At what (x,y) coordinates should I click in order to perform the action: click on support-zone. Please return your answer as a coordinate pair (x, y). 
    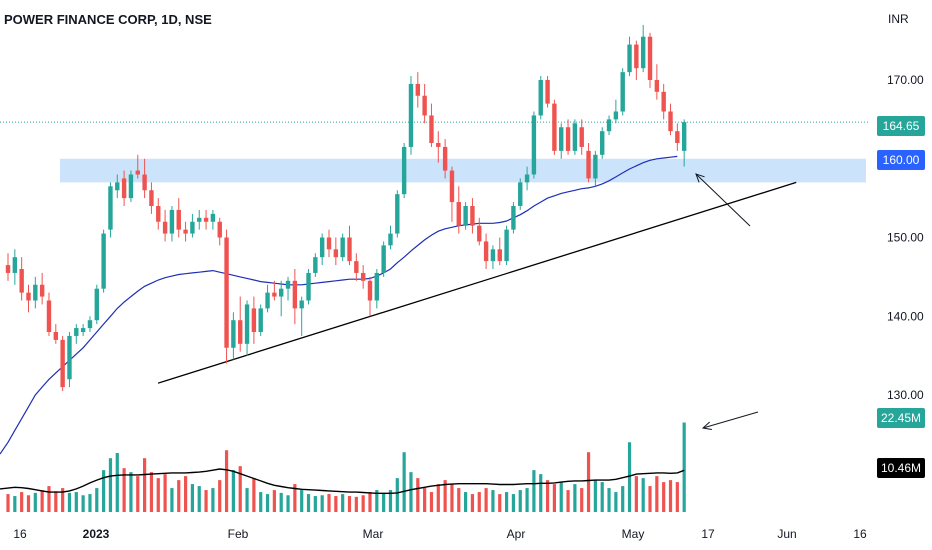
    Looking at the image, I should click on (463, 170).